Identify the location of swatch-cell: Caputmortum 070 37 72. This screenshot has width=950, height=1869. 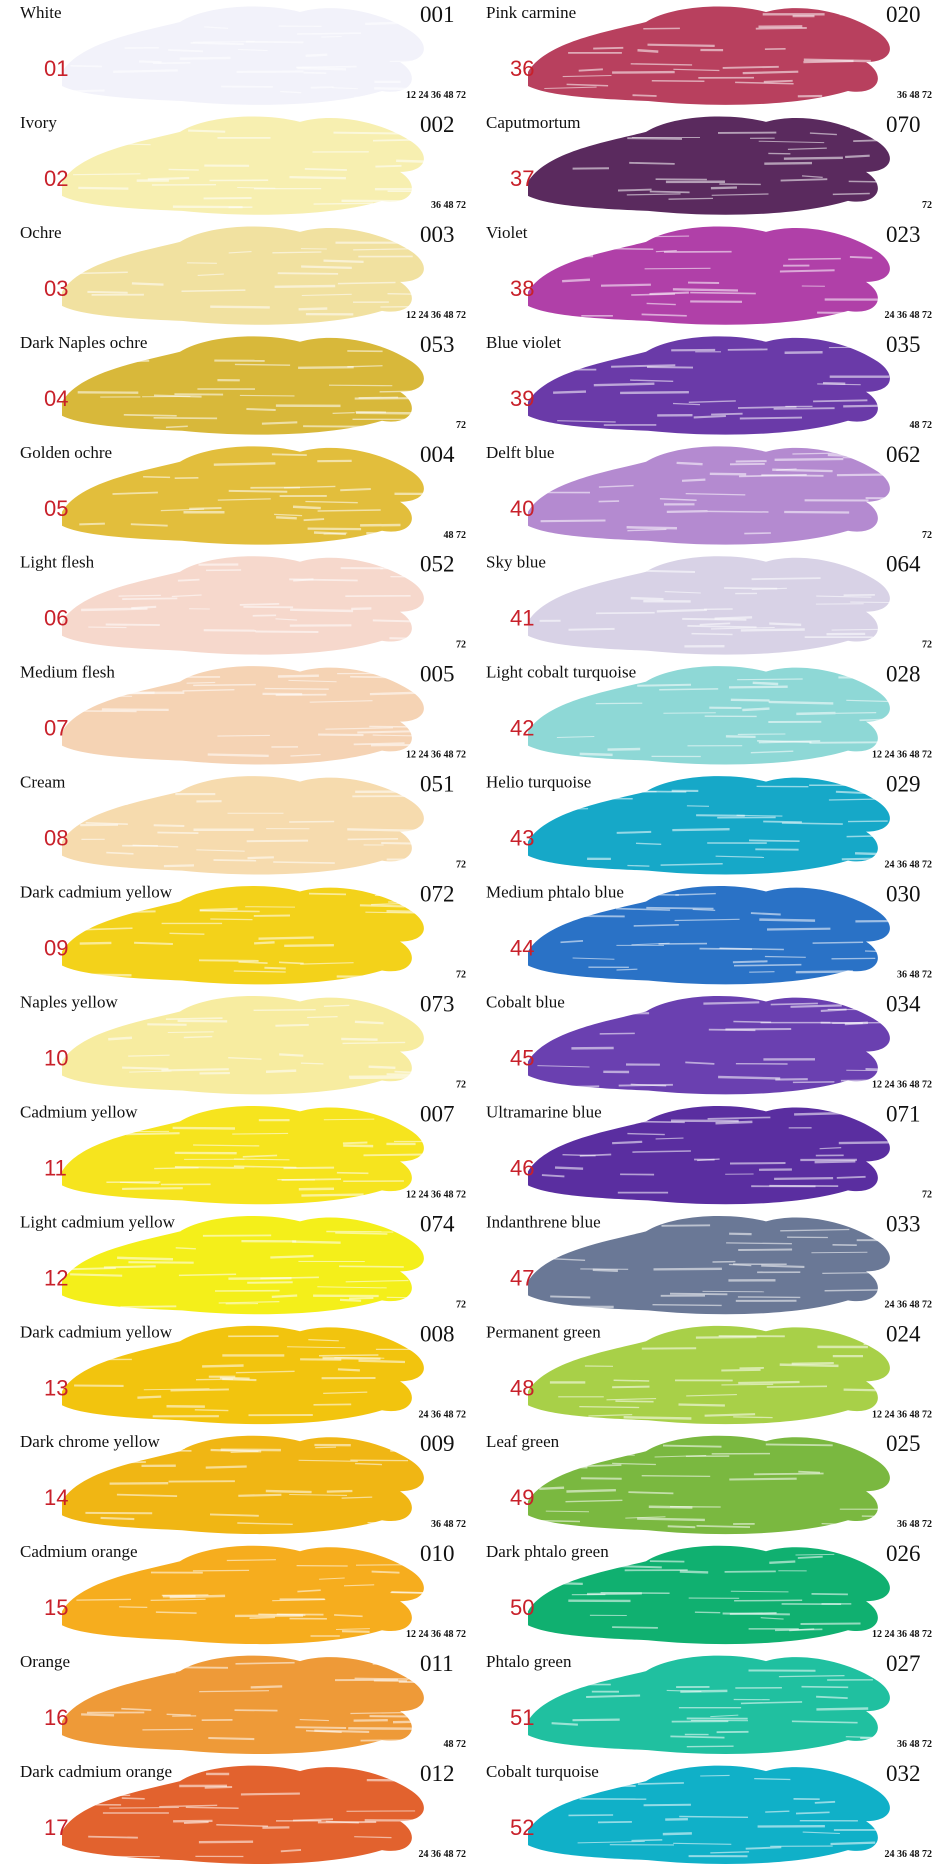
(709, 163).